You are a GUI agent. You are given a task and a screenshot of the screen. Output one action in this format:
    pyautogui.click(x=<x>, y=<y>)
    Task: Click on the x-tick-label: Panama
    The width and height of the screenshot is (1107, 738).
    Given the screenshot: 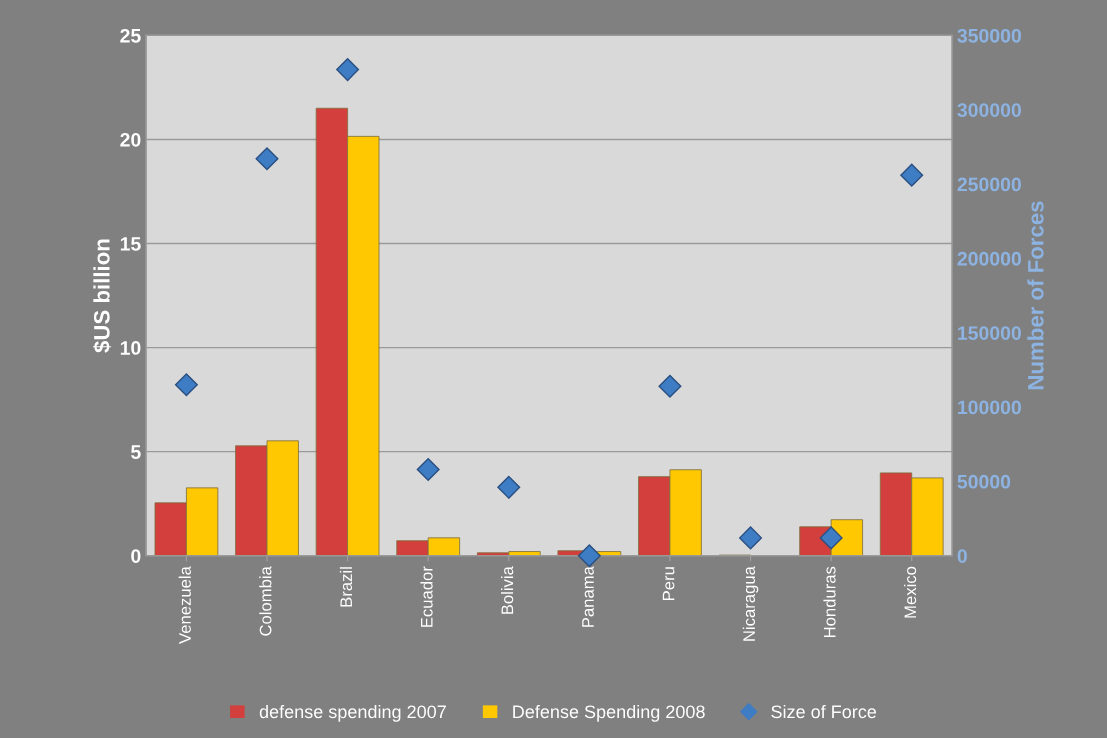 What is the action you would take?
    pyautogui.click(x=588, y=596)
    